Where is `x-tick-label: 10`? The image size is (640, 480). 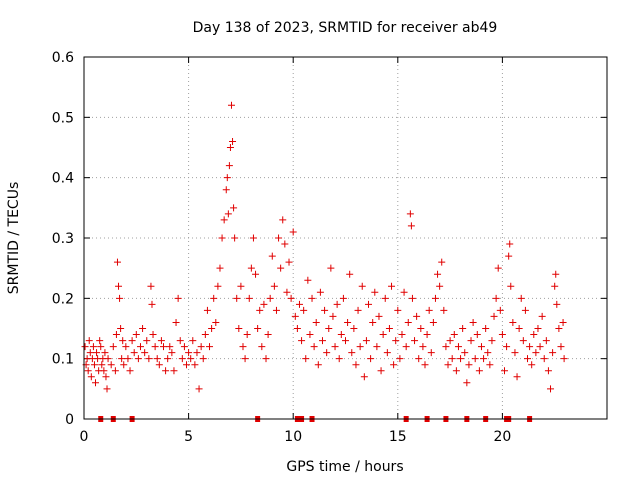 x-tick-label: 10 is located at coordinates (293, 437).